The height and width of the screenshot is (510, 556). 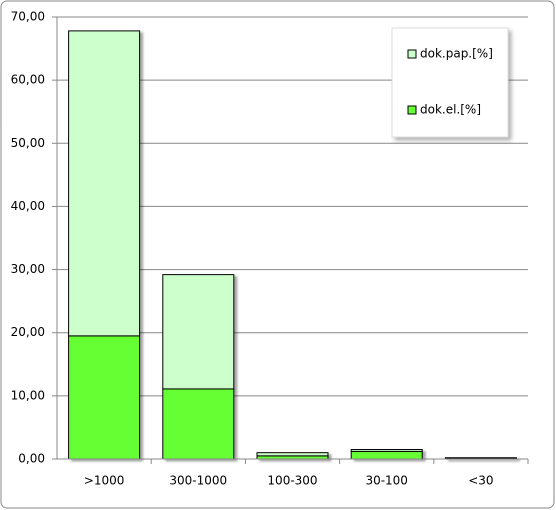 I want to click on x-tick-label: 30-100, so click(x=386, y=481).